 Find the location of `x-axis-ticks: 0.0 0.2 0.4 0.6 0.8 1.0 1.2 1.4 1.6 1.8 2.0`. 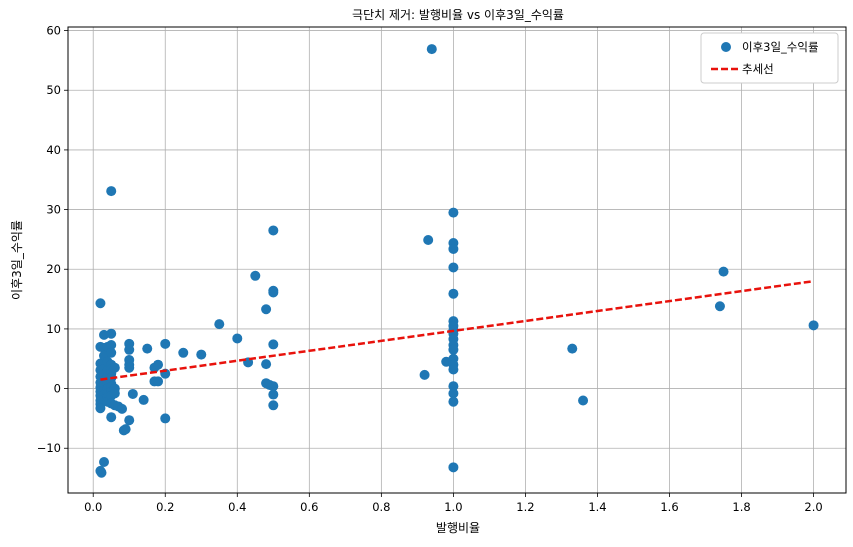

x-axis-ticks: 0.0 0.2 0.4 0.6 0.8 1.0 1.2 1.4 1.6 1.8 2.0 is located at coordinates (453, 503).